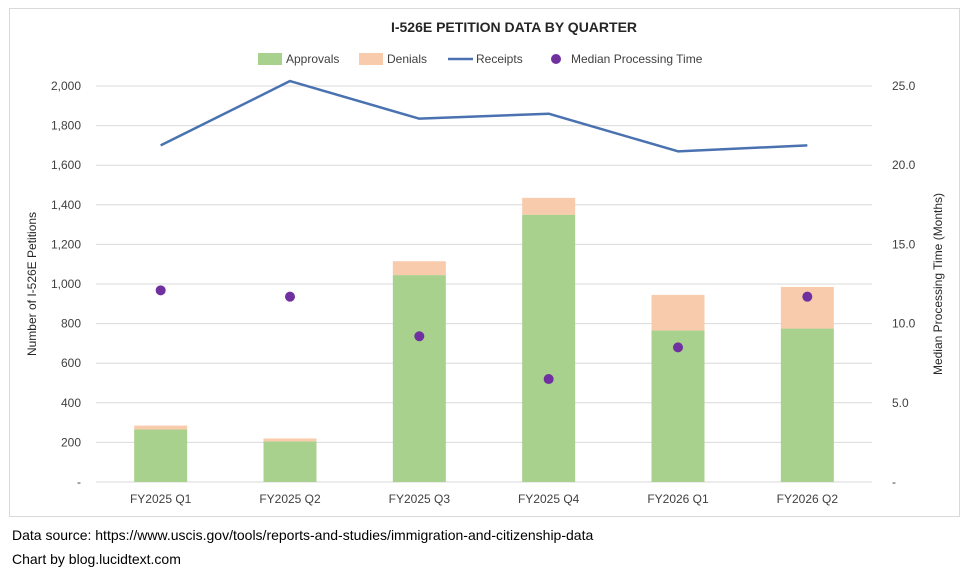  Describe the element at coordinates (66, 165) in the screenshot. I see `y-tick-label: 1,600` at that location.